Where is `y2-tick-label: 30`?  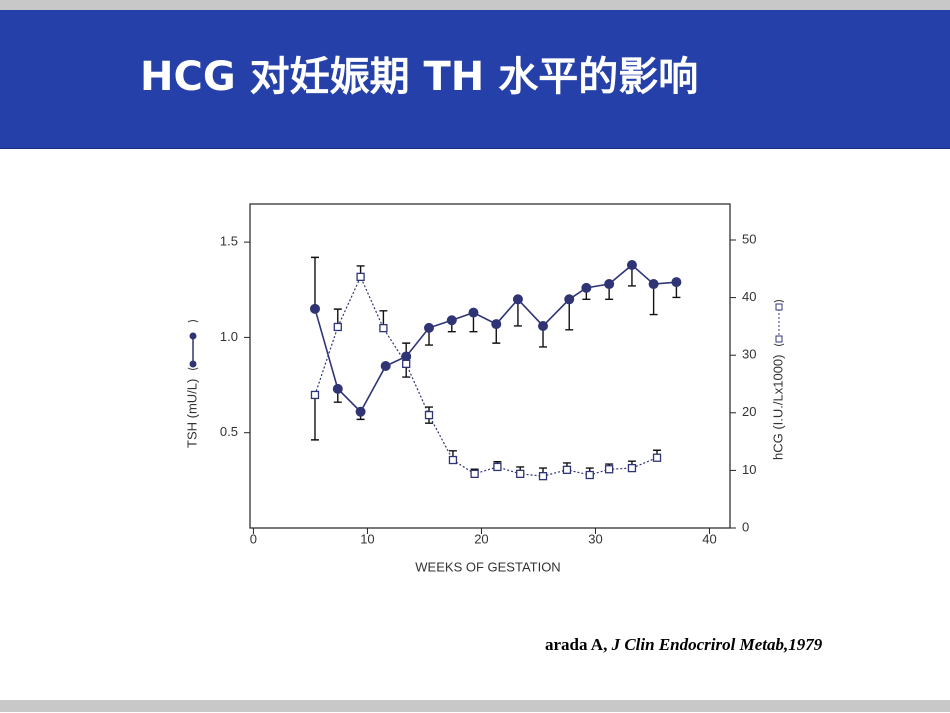 y2-tick-label: 30 is located at coordinates (749, 354).